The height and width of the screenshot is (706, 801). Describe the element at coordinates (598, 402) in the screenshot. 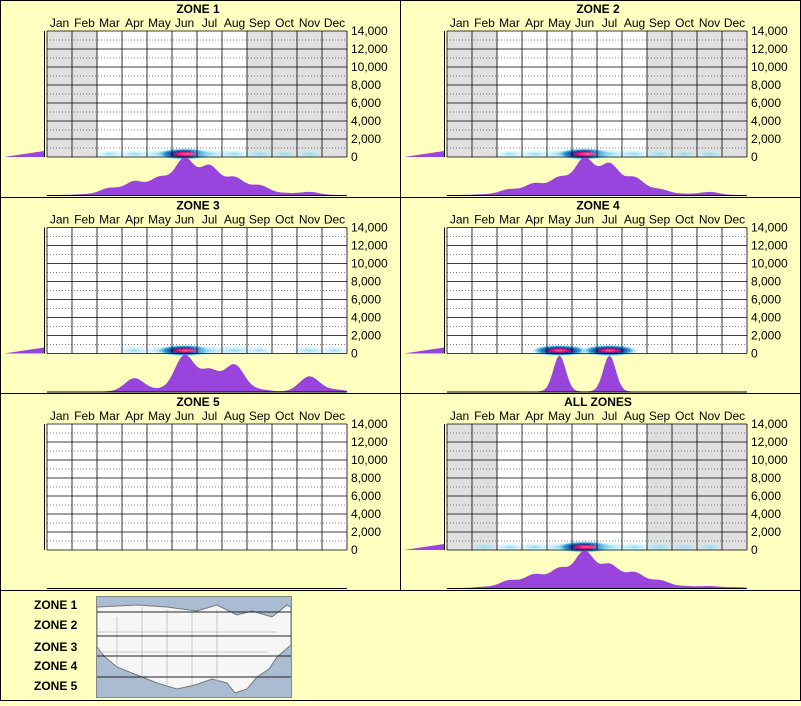

I see `panel-title: ALL ZONES` at that location.